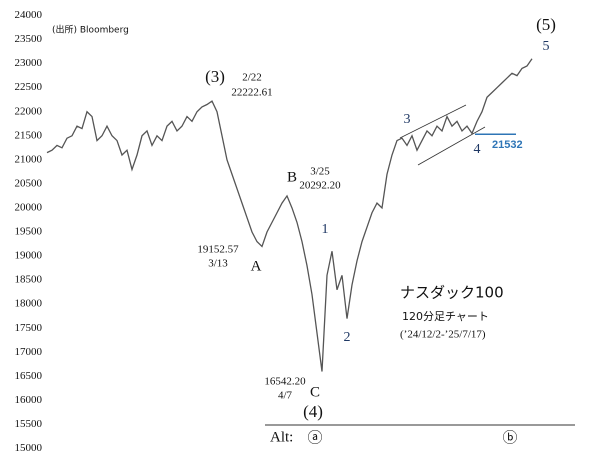 The image size is (604, 458). Describe the element at coordinates (443, 335) in the screenshot. I see `annotation: (’24/12/2-’25/7/17)` at that location.